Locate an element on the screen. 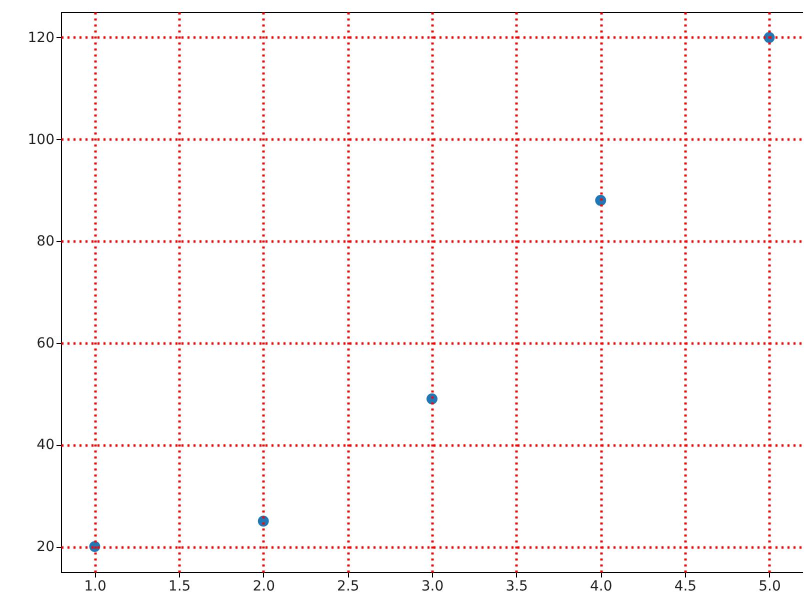 This screenshot has height=606, width=804. y-tick-label: 40 is located at coordinates (45, 445).